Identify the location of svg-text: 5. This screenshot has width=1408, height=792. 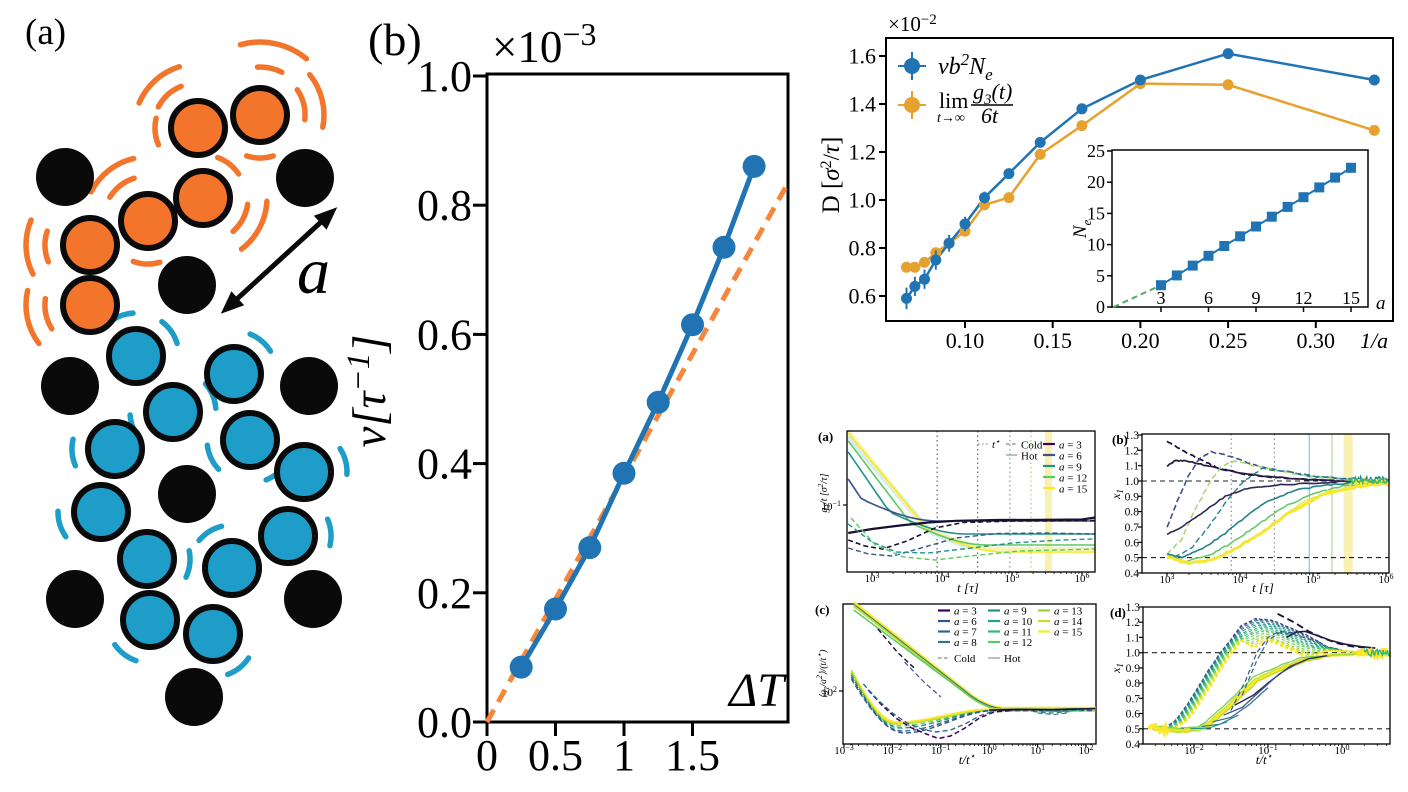
(1100, 276).